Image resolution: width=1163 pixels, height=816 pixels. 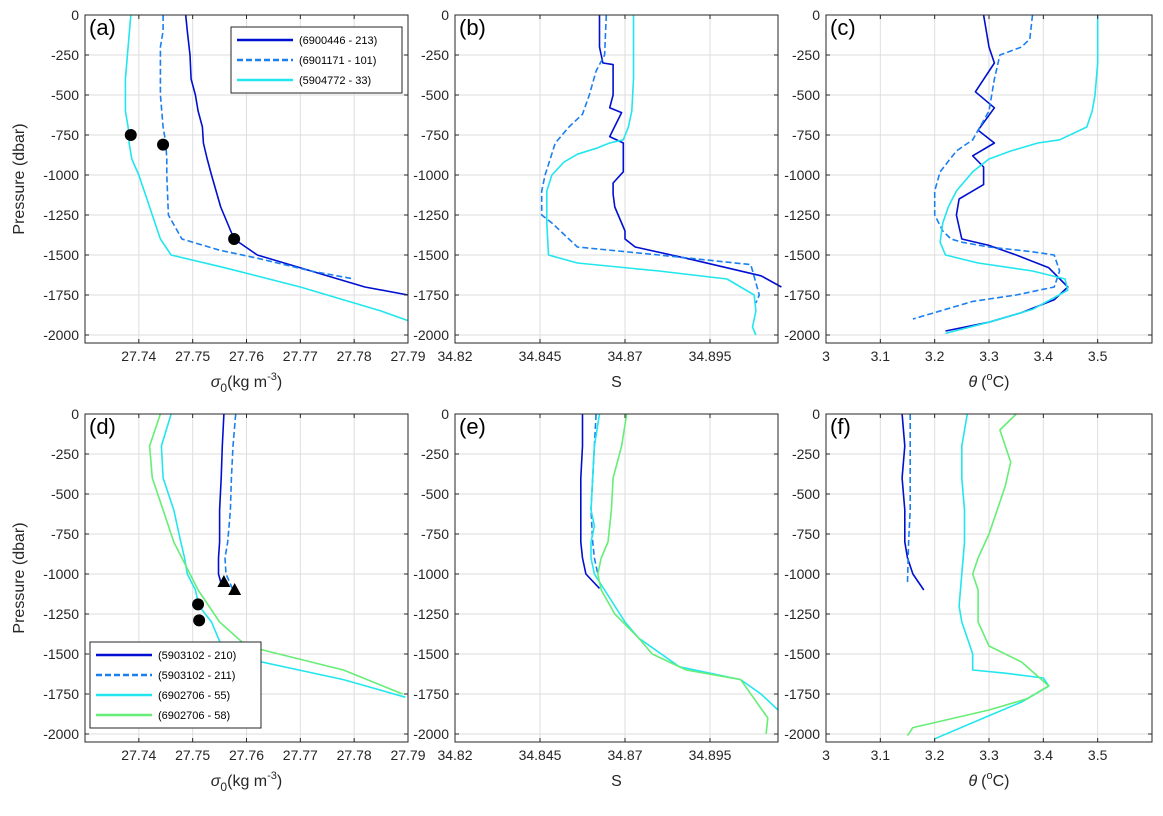 I want to click on x-tick-label: 27.75, so click(x=192, y=356).